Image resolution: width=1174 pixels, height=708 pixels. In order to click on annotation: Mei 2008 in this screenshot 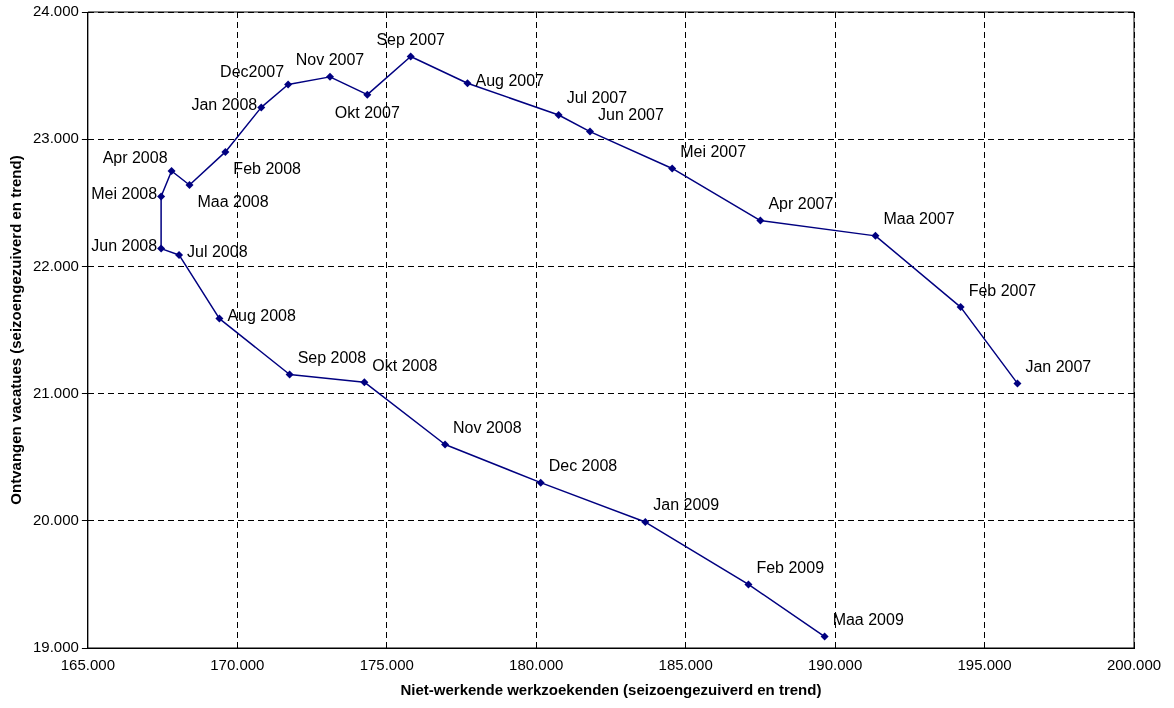, I will do `click(124, 193)`.